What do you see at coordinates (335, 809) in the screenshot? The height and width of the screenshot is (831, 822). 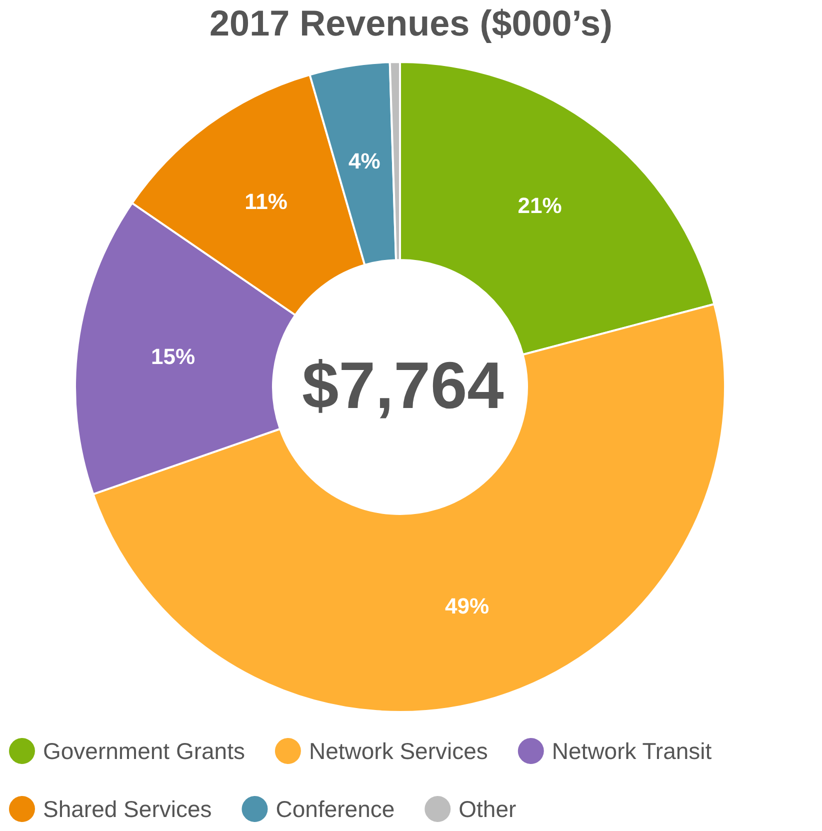 I see `legend-label: Conference` at bounding box center [335, 809].